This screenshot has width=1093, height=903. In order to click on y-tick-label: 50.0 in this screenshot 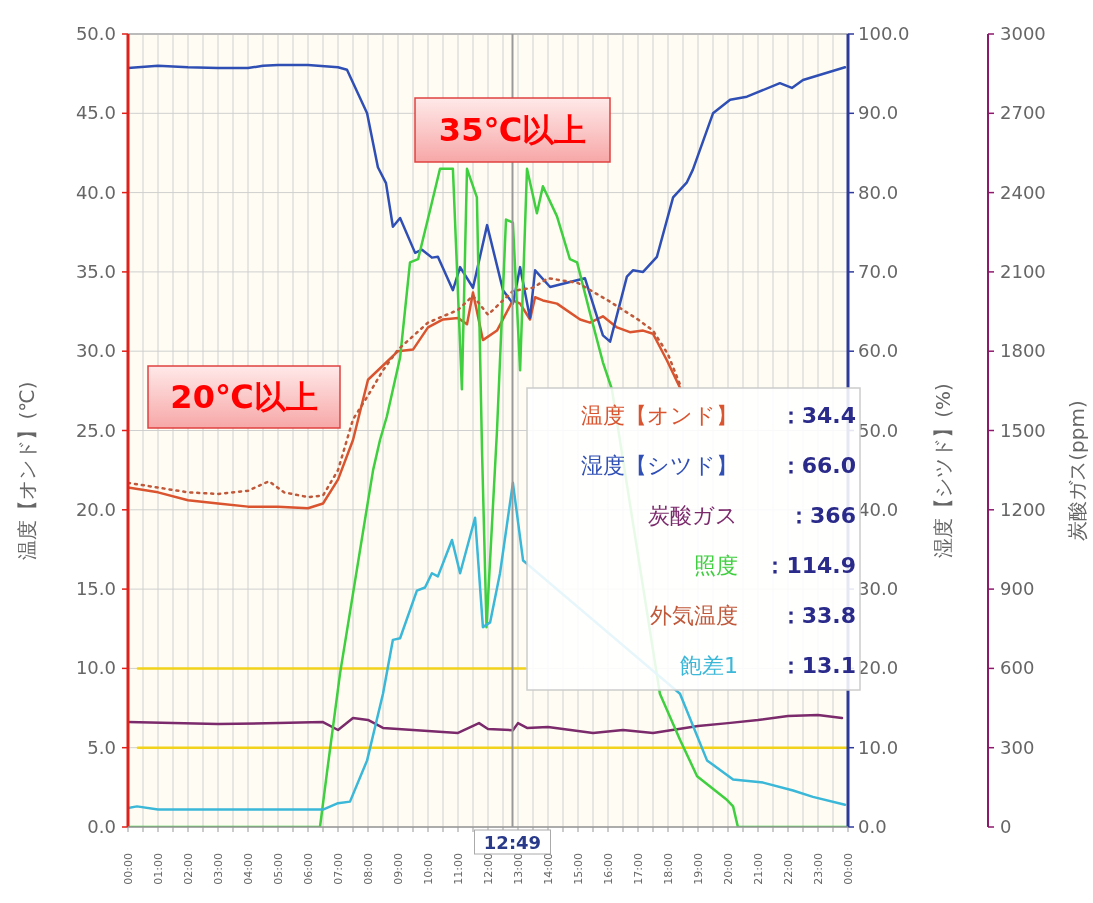, I will do `click(95, 33)`.